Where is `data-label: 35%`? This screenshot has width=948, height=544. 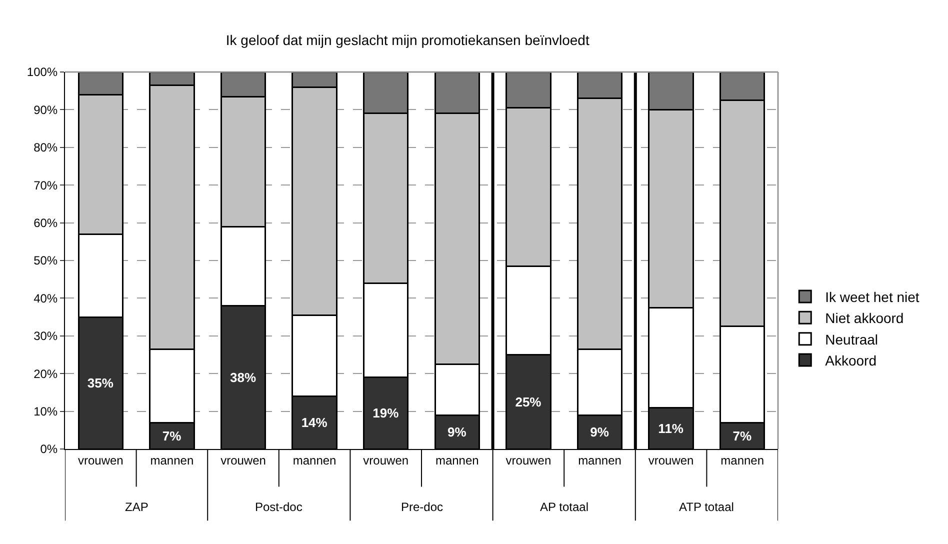 data-label: 35% is located at coordinates (100, 383).